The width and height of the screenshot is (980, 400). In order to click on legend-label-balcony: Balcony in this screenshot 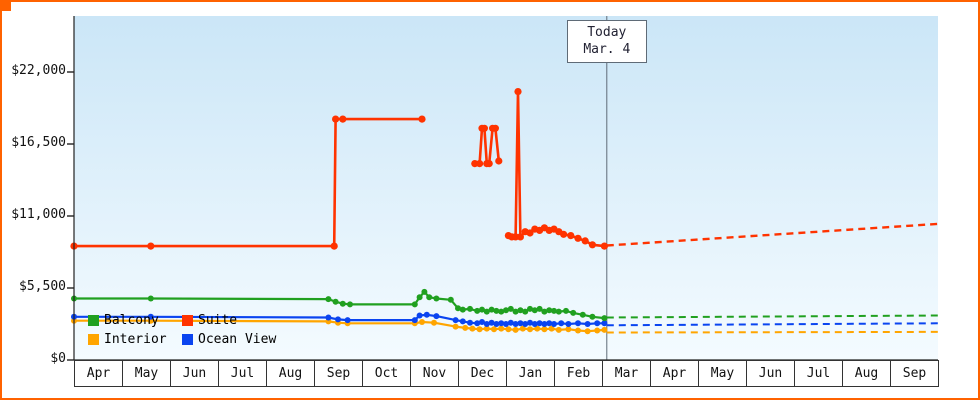, I will do `click(131, 320)`.